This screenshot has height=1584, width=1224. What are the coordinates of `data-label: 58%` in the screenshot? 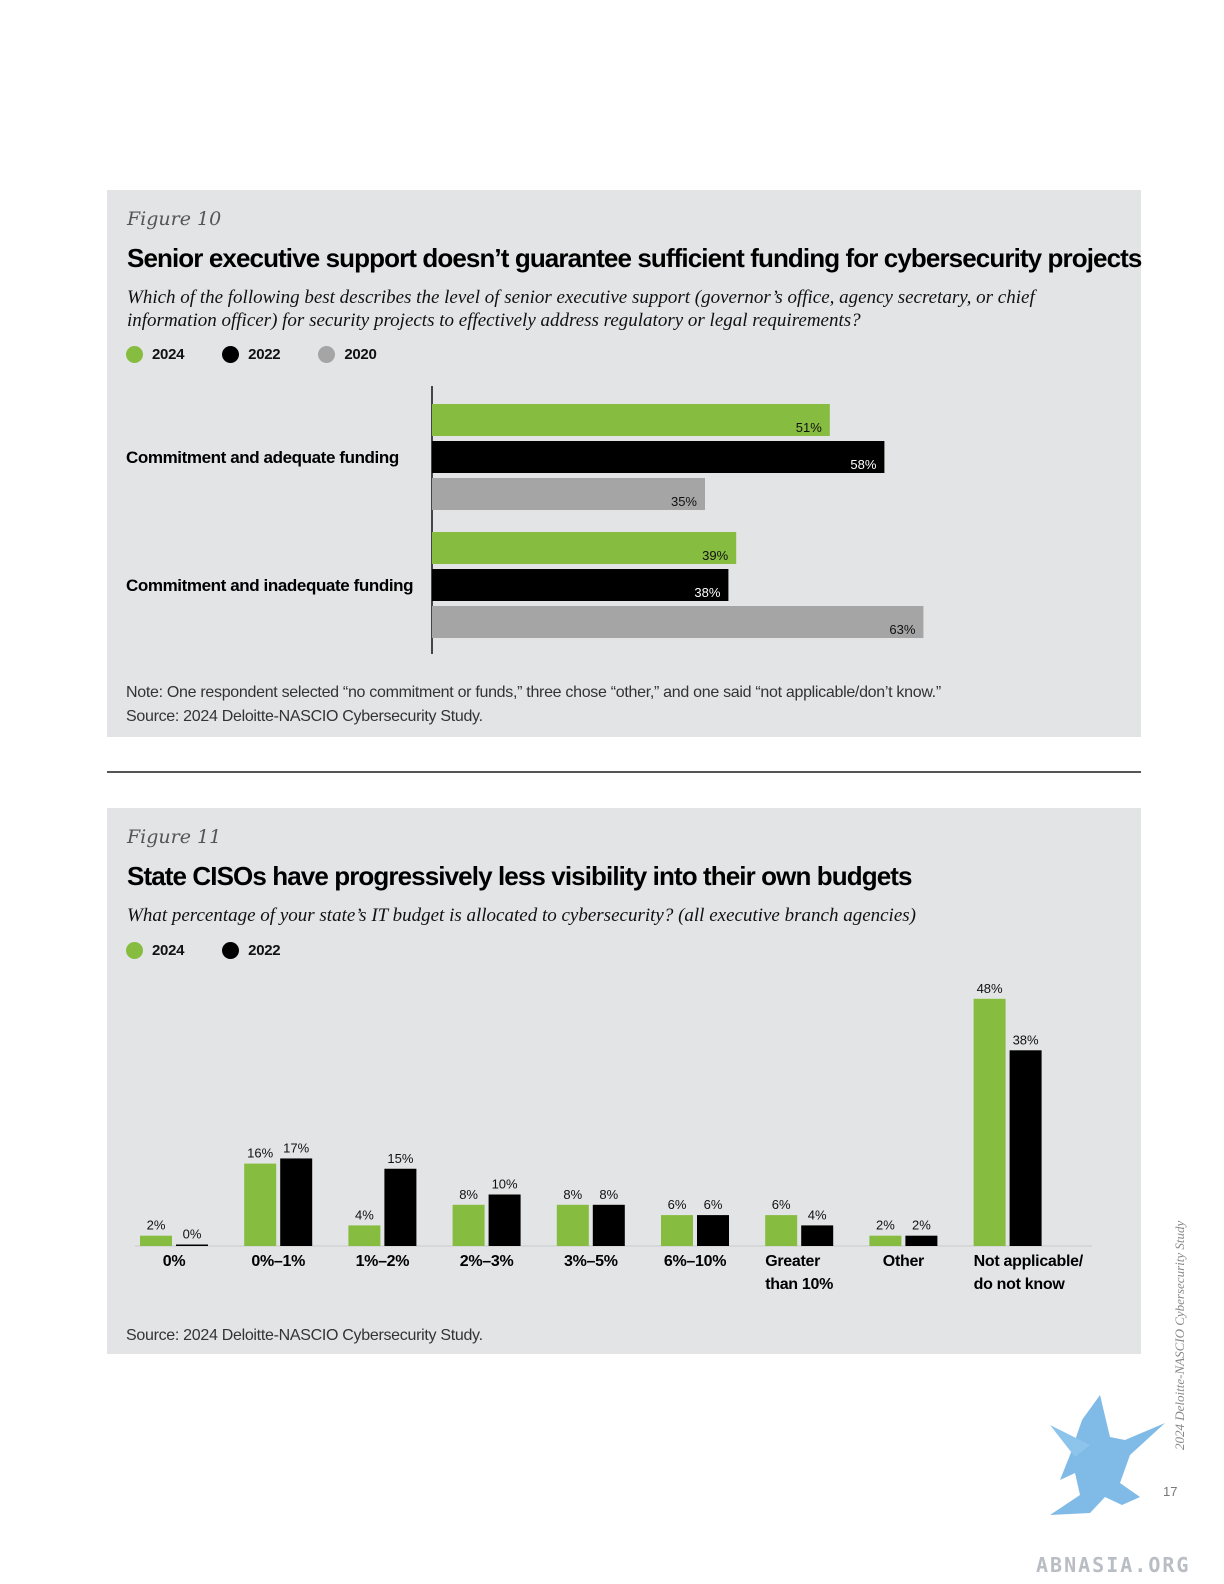 It's located at (863, 464).